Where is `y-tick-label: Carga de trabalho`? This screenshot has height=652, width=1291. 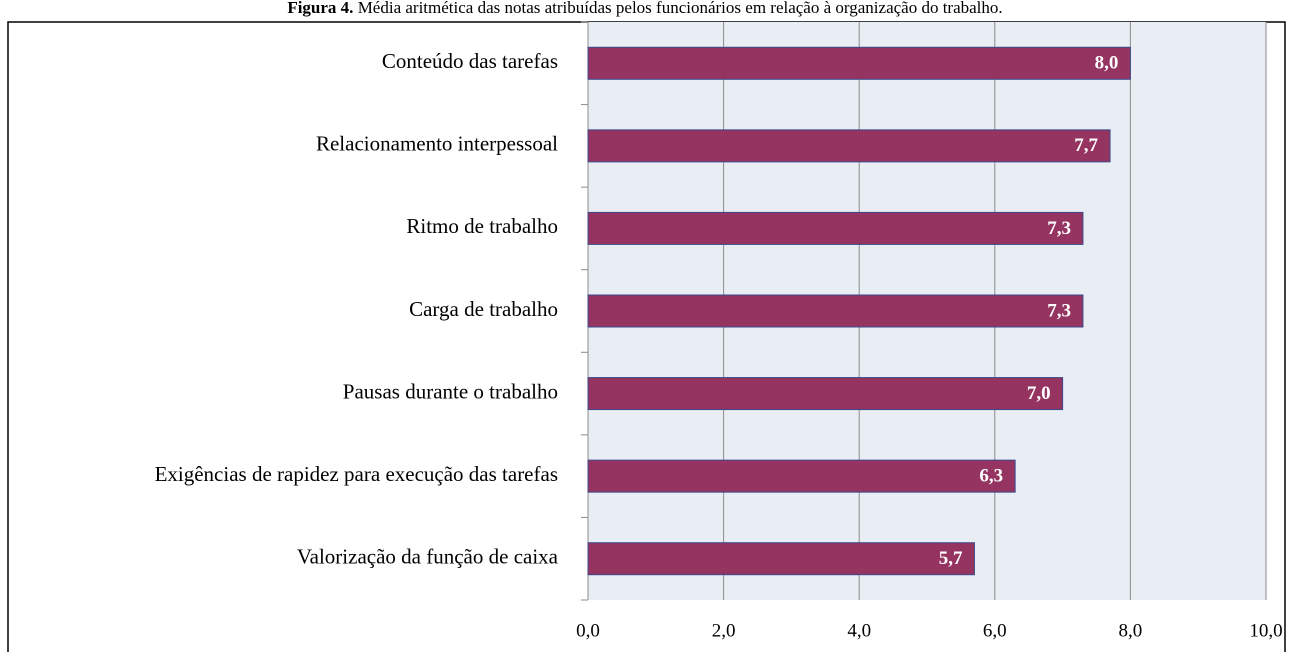
y-tick-label: Carga de trabalho is located at coordinates (483, 309).